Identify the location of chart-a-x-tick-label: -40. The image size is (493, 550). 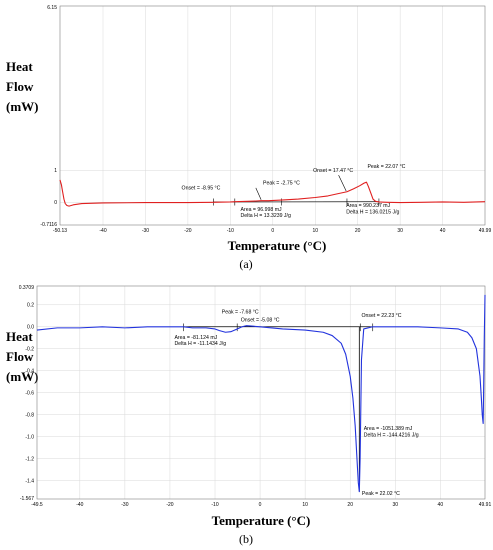
(102, 231).